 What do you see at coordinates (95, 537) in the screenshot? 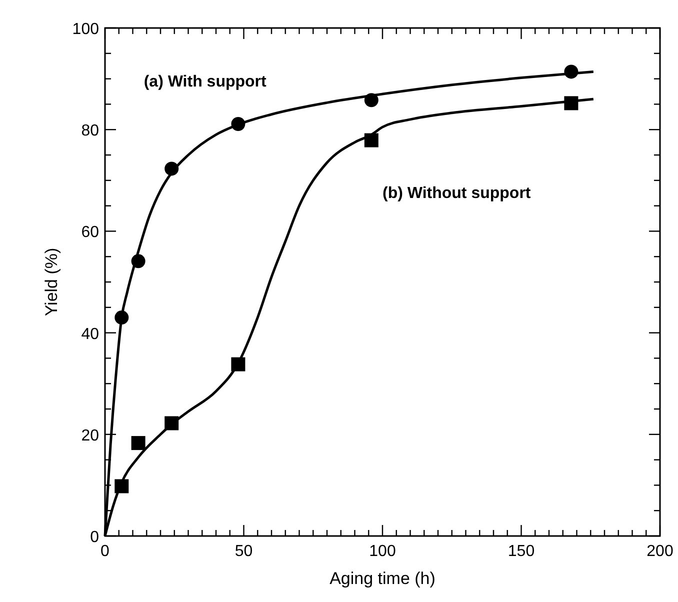
I see `y-tick-label: 0` at bounding box center [95, 537].